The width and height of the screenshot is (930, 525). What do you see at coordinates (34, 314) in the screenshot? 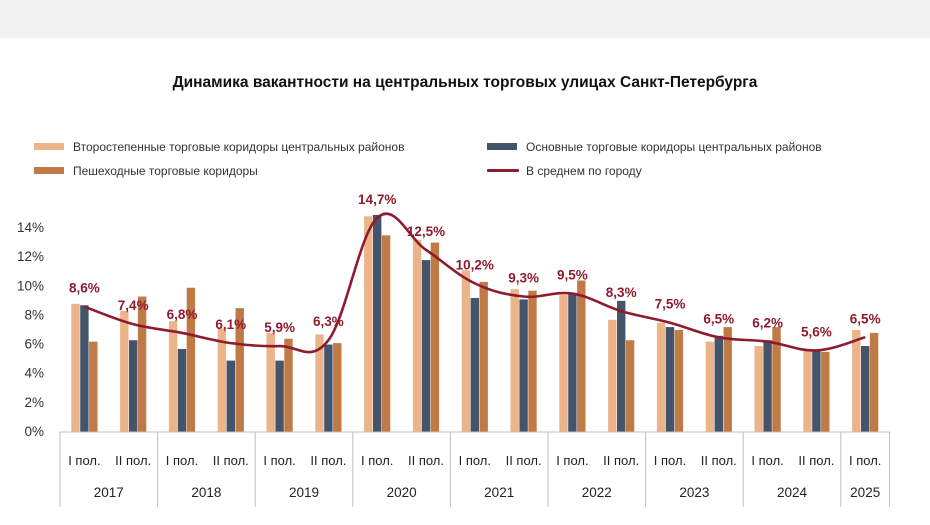
I see `y-tick-label: 8%` at bounding box center [34, 314].